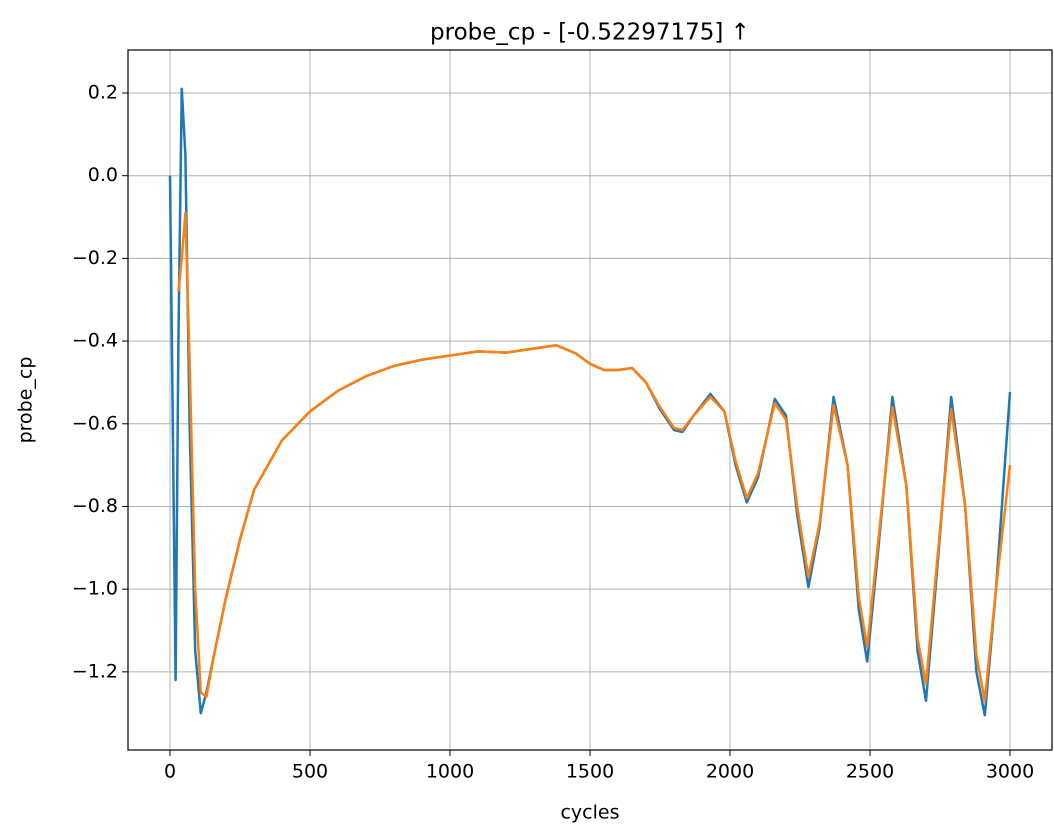  I want to click on y-tick-label: −0.4, so click(95, 341).